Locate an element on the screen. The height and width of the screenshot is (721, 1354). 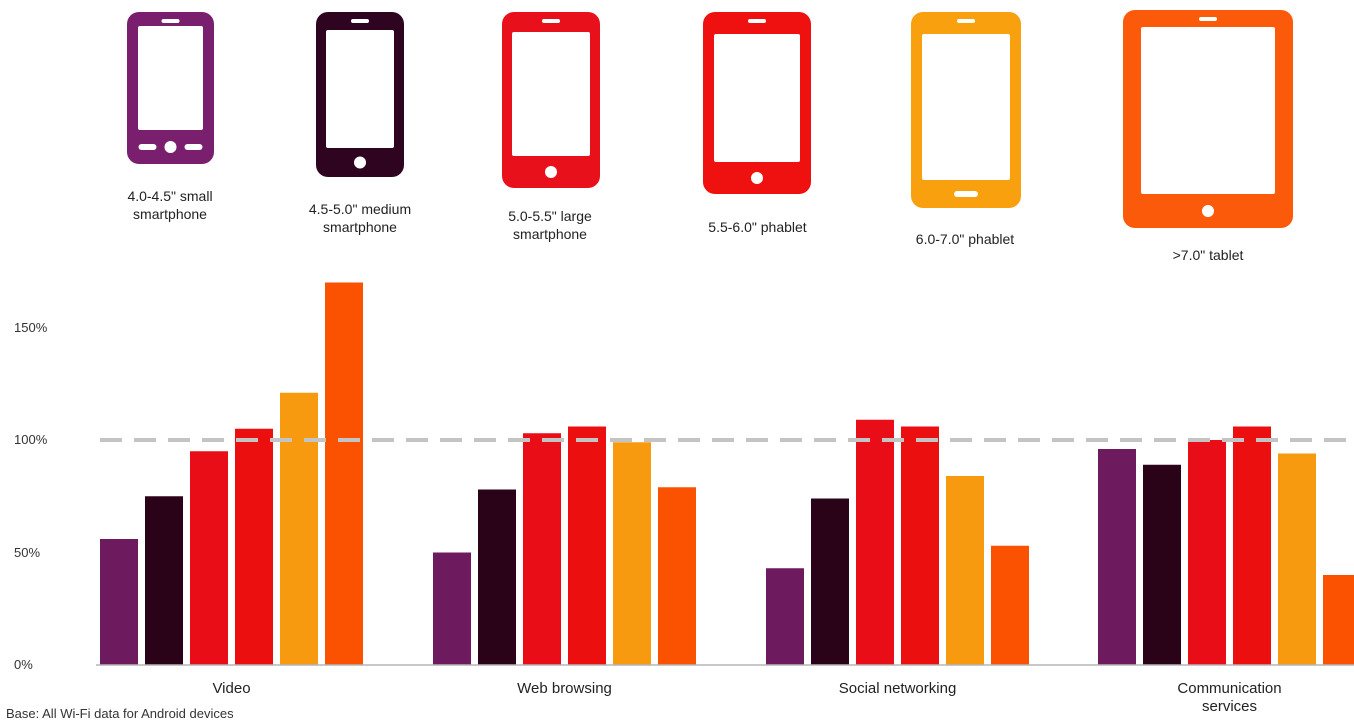
y-tick-label: 150% is located at coordinates (31, 327).